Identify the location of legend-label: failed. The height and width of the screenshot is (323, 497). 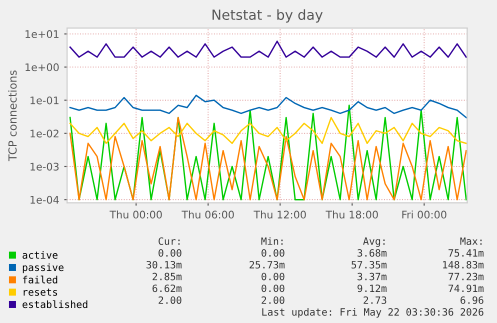
(40, 280).